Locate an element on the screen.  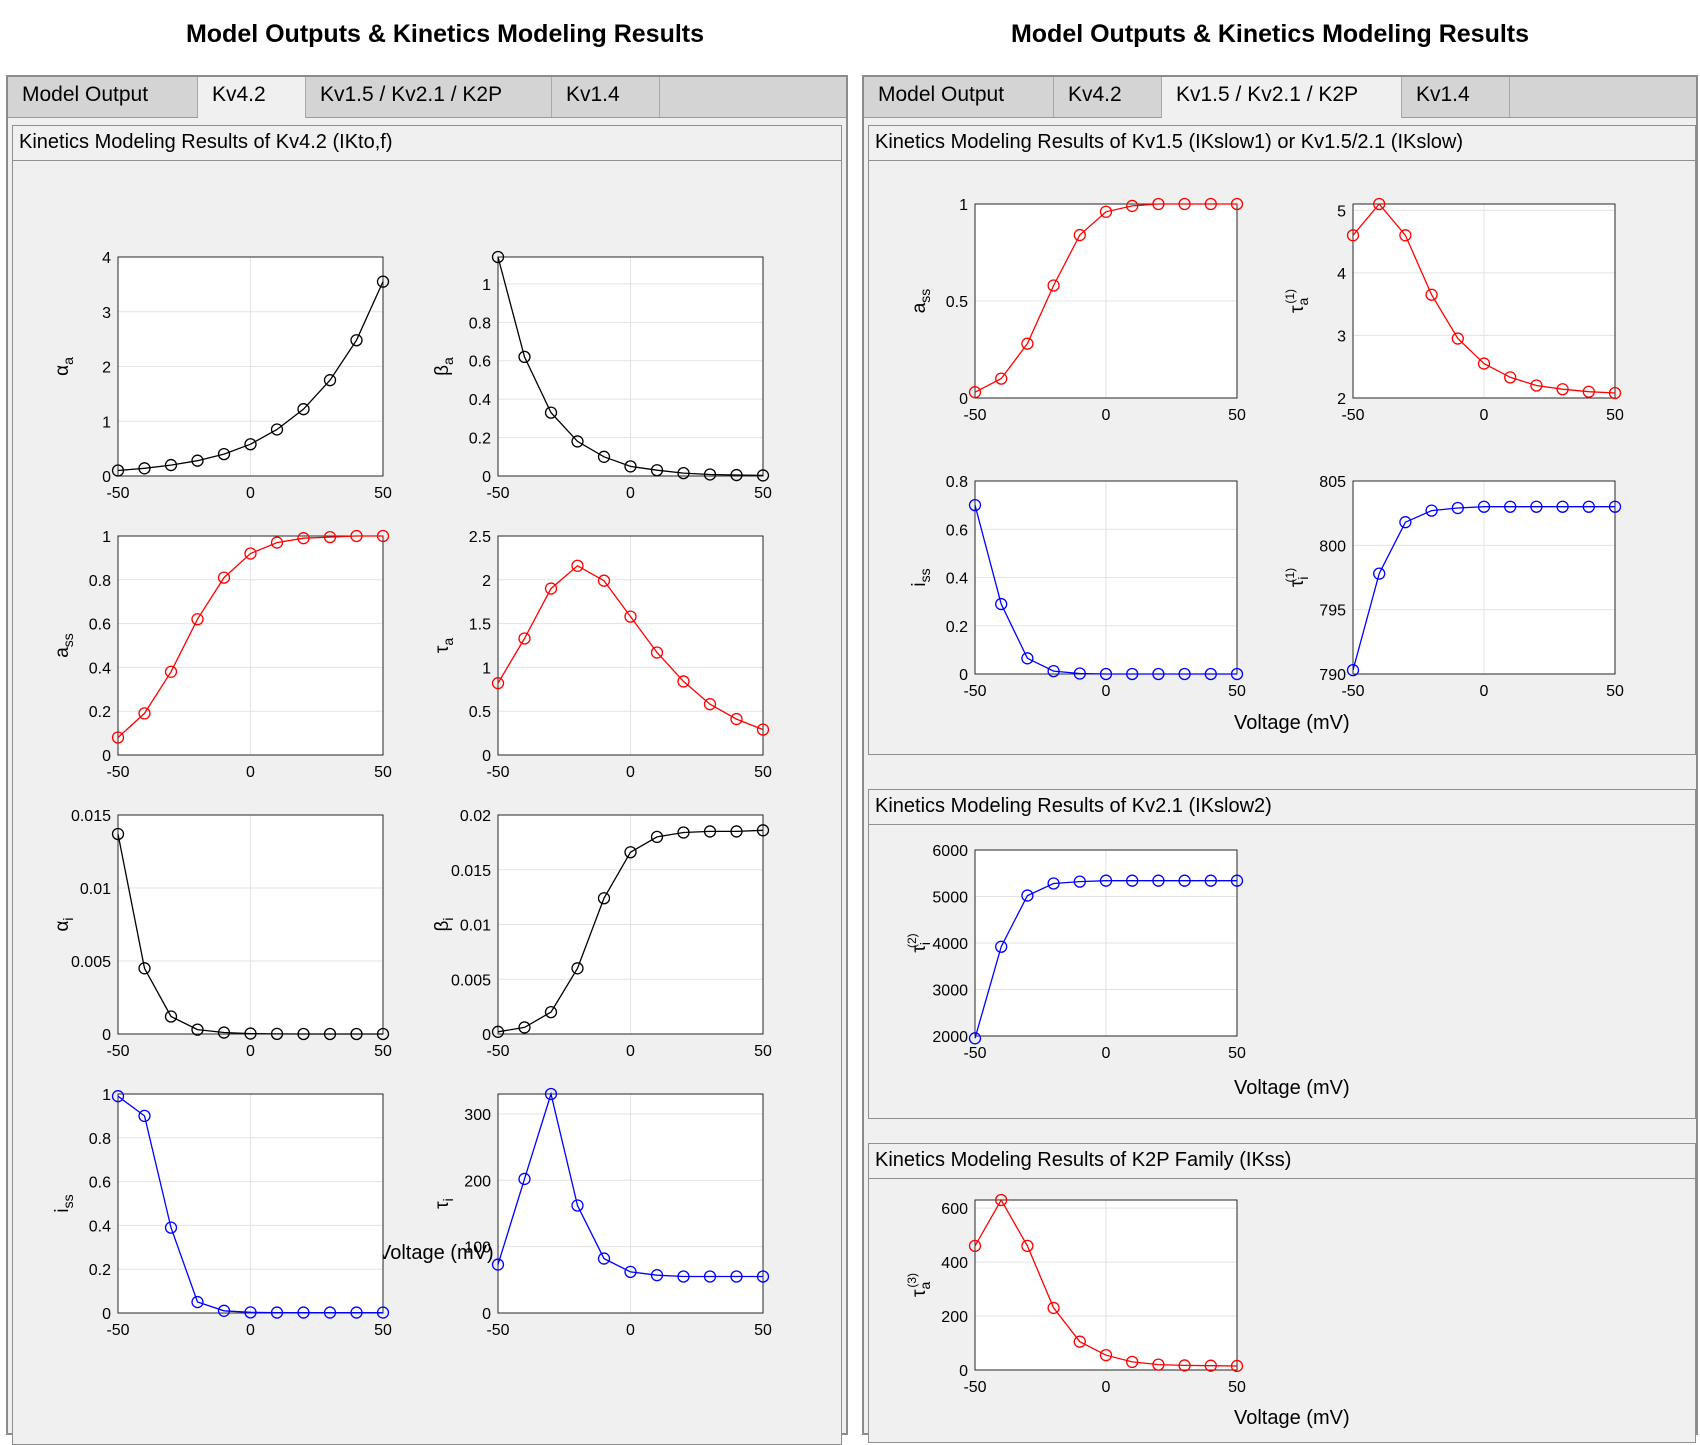
y-tick-label: 4 is located at coordinates (106, 258).